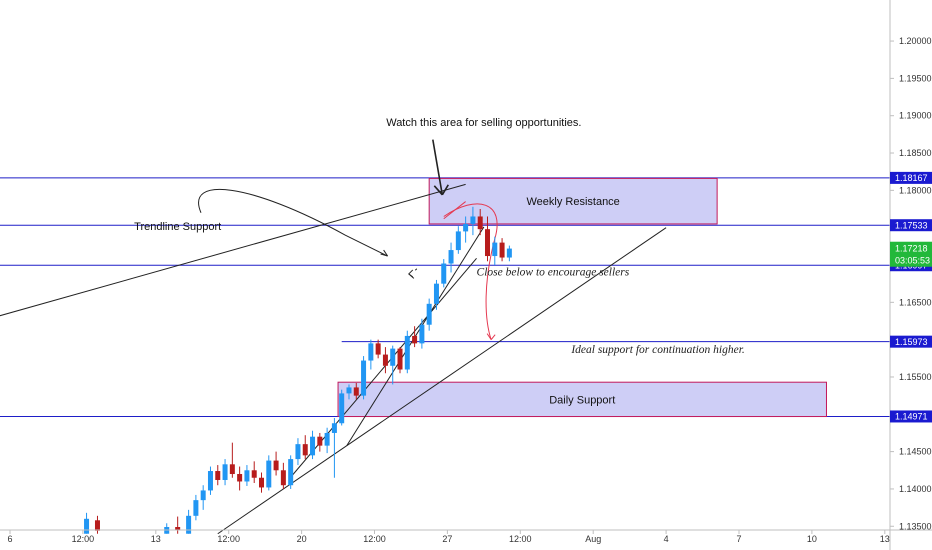  I want to click on pointer-arrowhead, so click(384, 253).